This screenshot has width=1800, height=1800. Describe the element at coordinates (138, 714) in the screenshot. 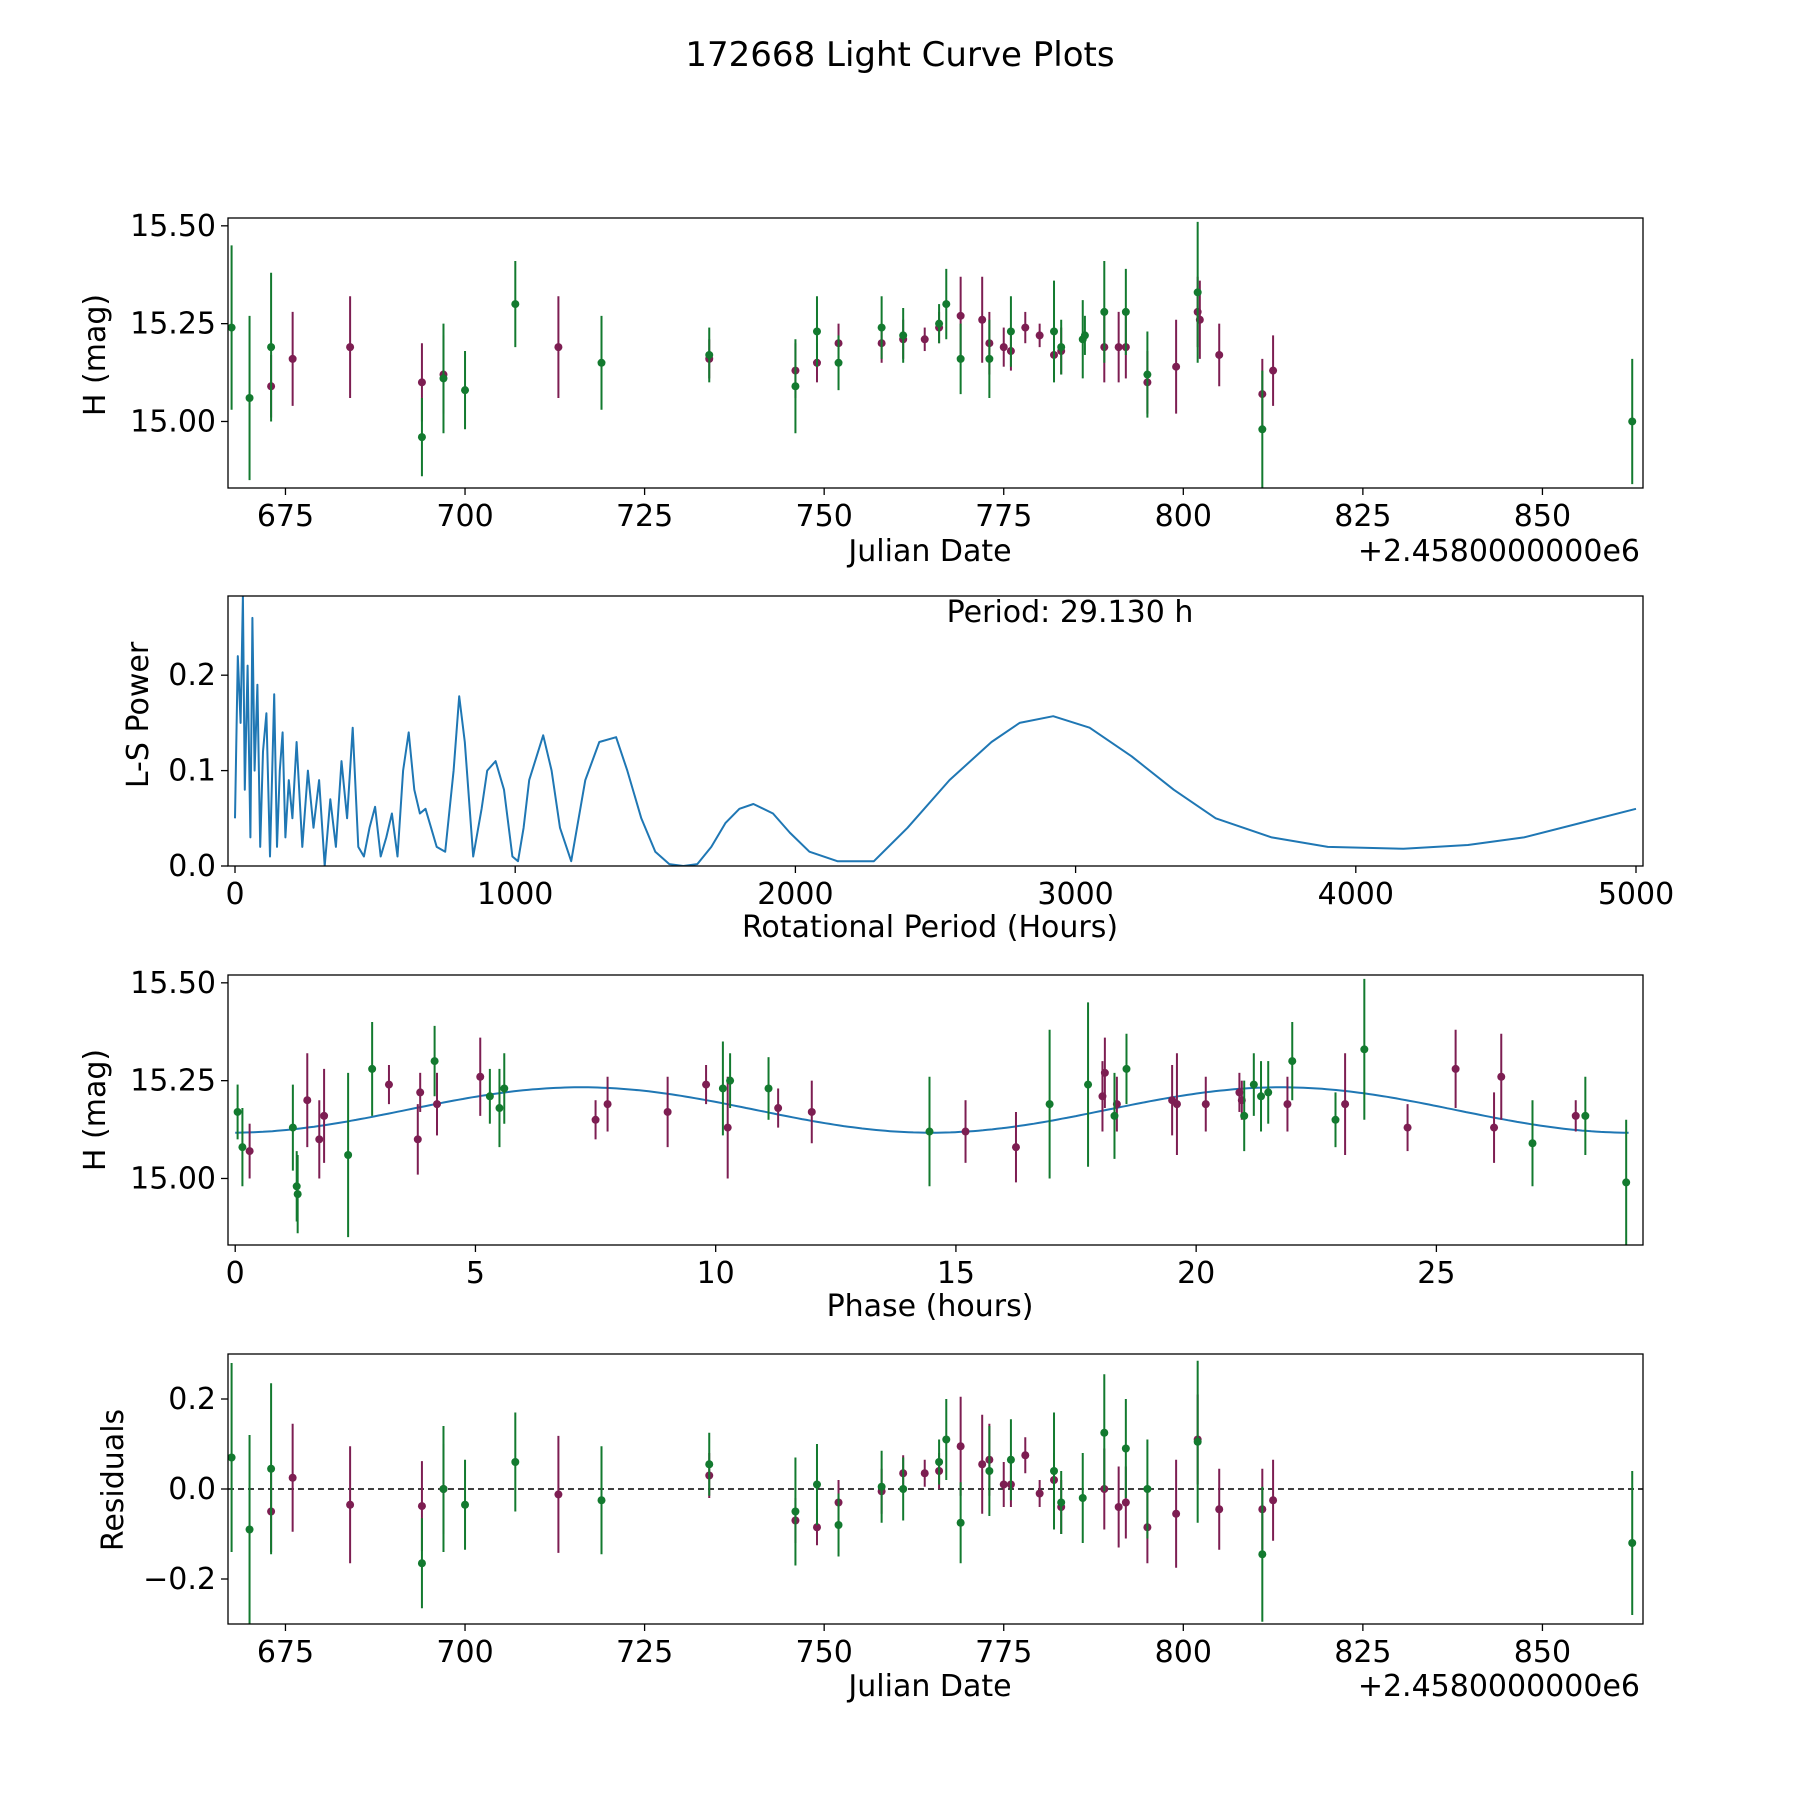

I see `periodogram-ylabel: L-S Power` at that location.